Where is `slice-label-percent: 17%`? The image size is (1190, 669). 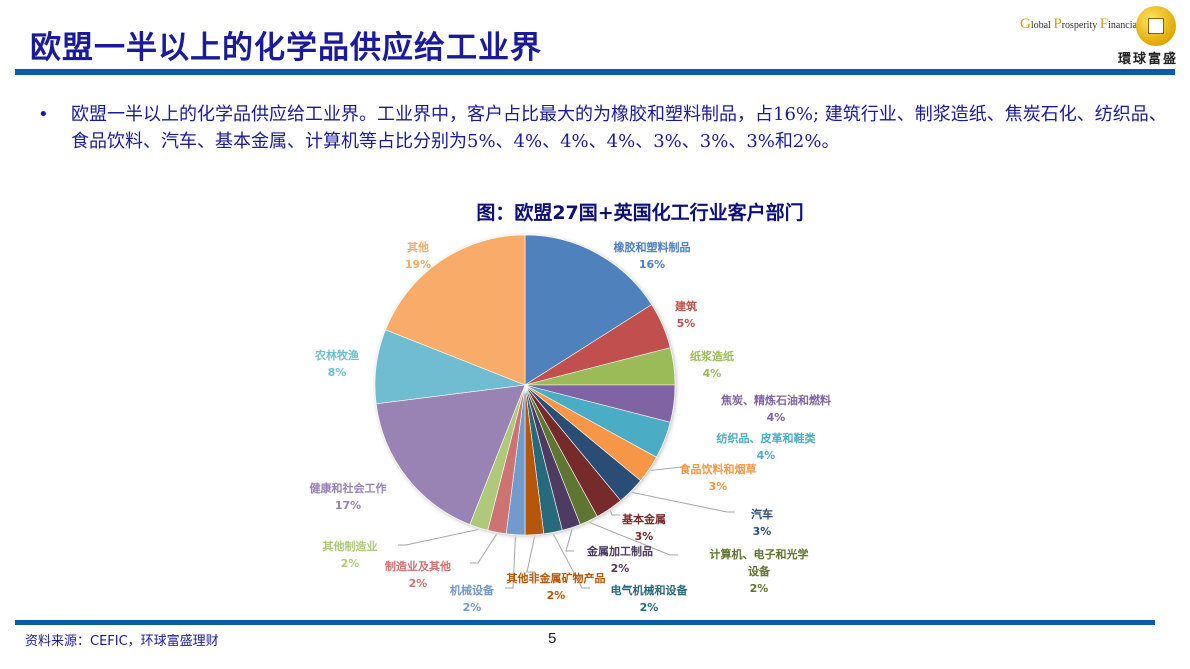 slice-label-percent: 17% is located at coordinates (348, 505).